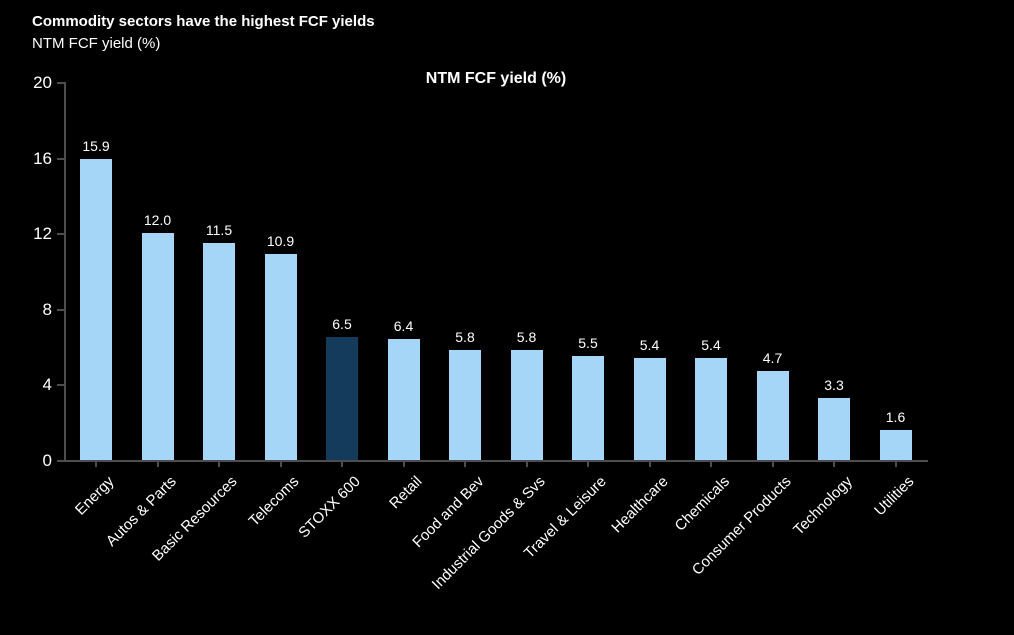 The height and width of the screenshot is (635, 1014). What do you see at coordinates (47, 460) in the screenshot?
I see `y-axis-tick-label: 0` at bounding box center [47, 460].